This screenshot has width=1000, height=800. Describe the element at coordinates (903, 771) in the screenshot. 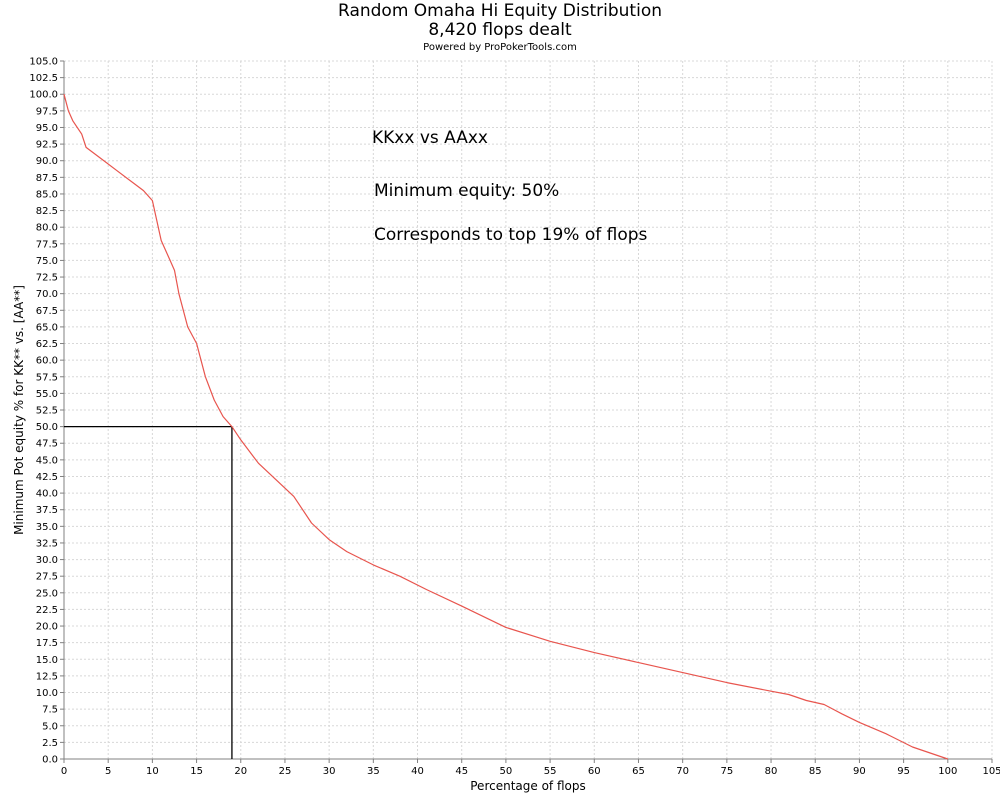

I see `x-tick-label: 95` at that location.